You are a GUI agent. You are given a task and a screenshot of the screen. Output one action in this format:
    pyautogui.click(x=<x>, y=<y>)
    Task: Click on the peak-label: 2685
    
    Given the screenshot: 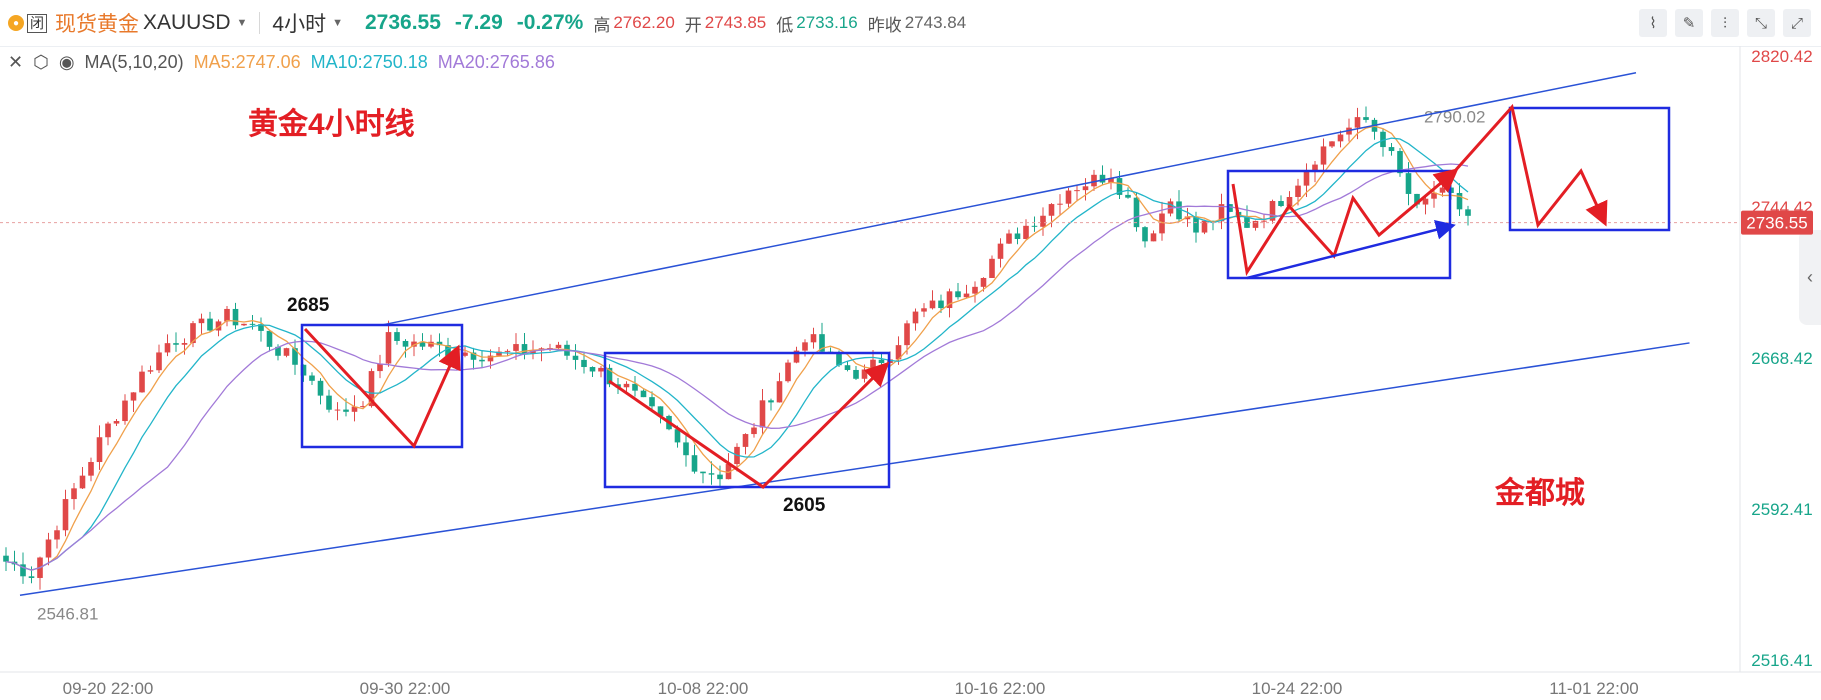 What is the action you would take?
    pyautogui.click(x=308, y=305)
    